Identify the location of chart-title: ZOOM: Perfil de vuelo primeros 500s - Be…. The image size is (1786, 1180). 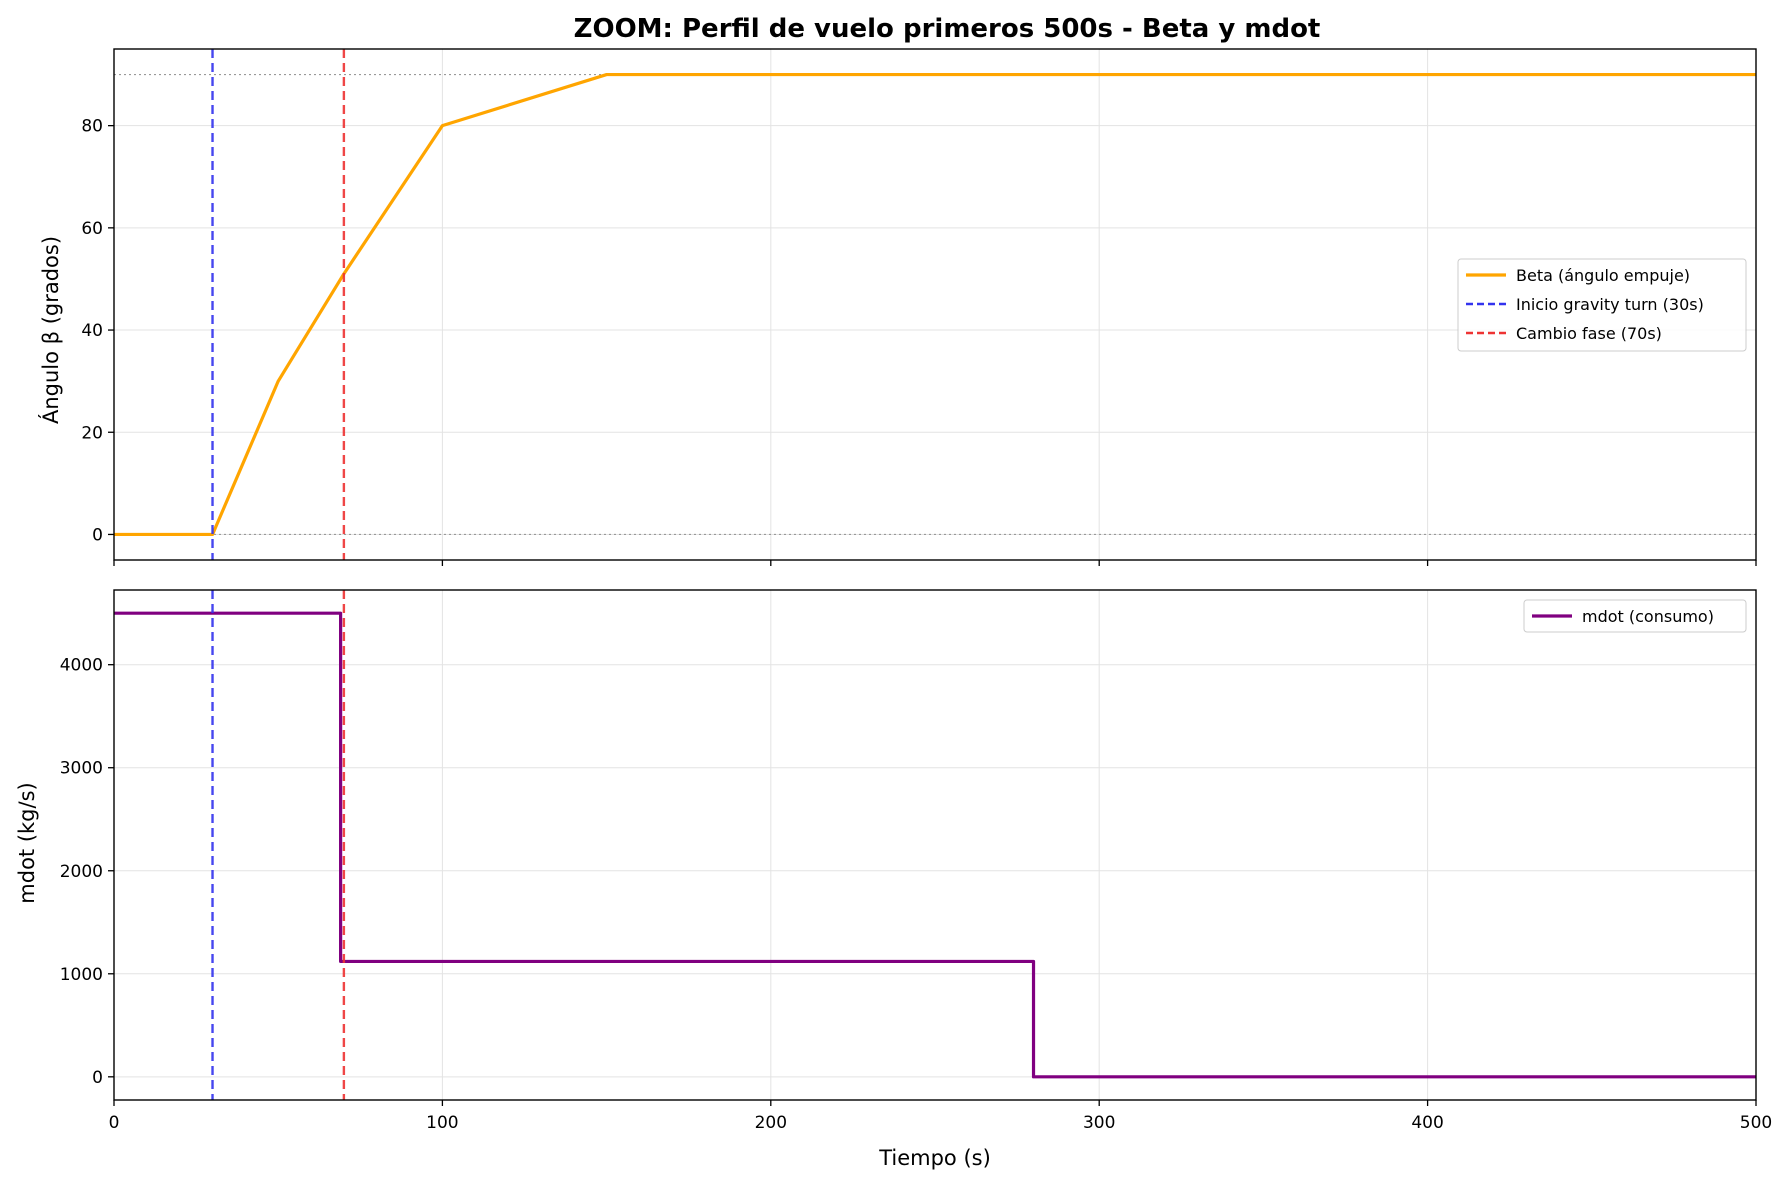
(947, 29).